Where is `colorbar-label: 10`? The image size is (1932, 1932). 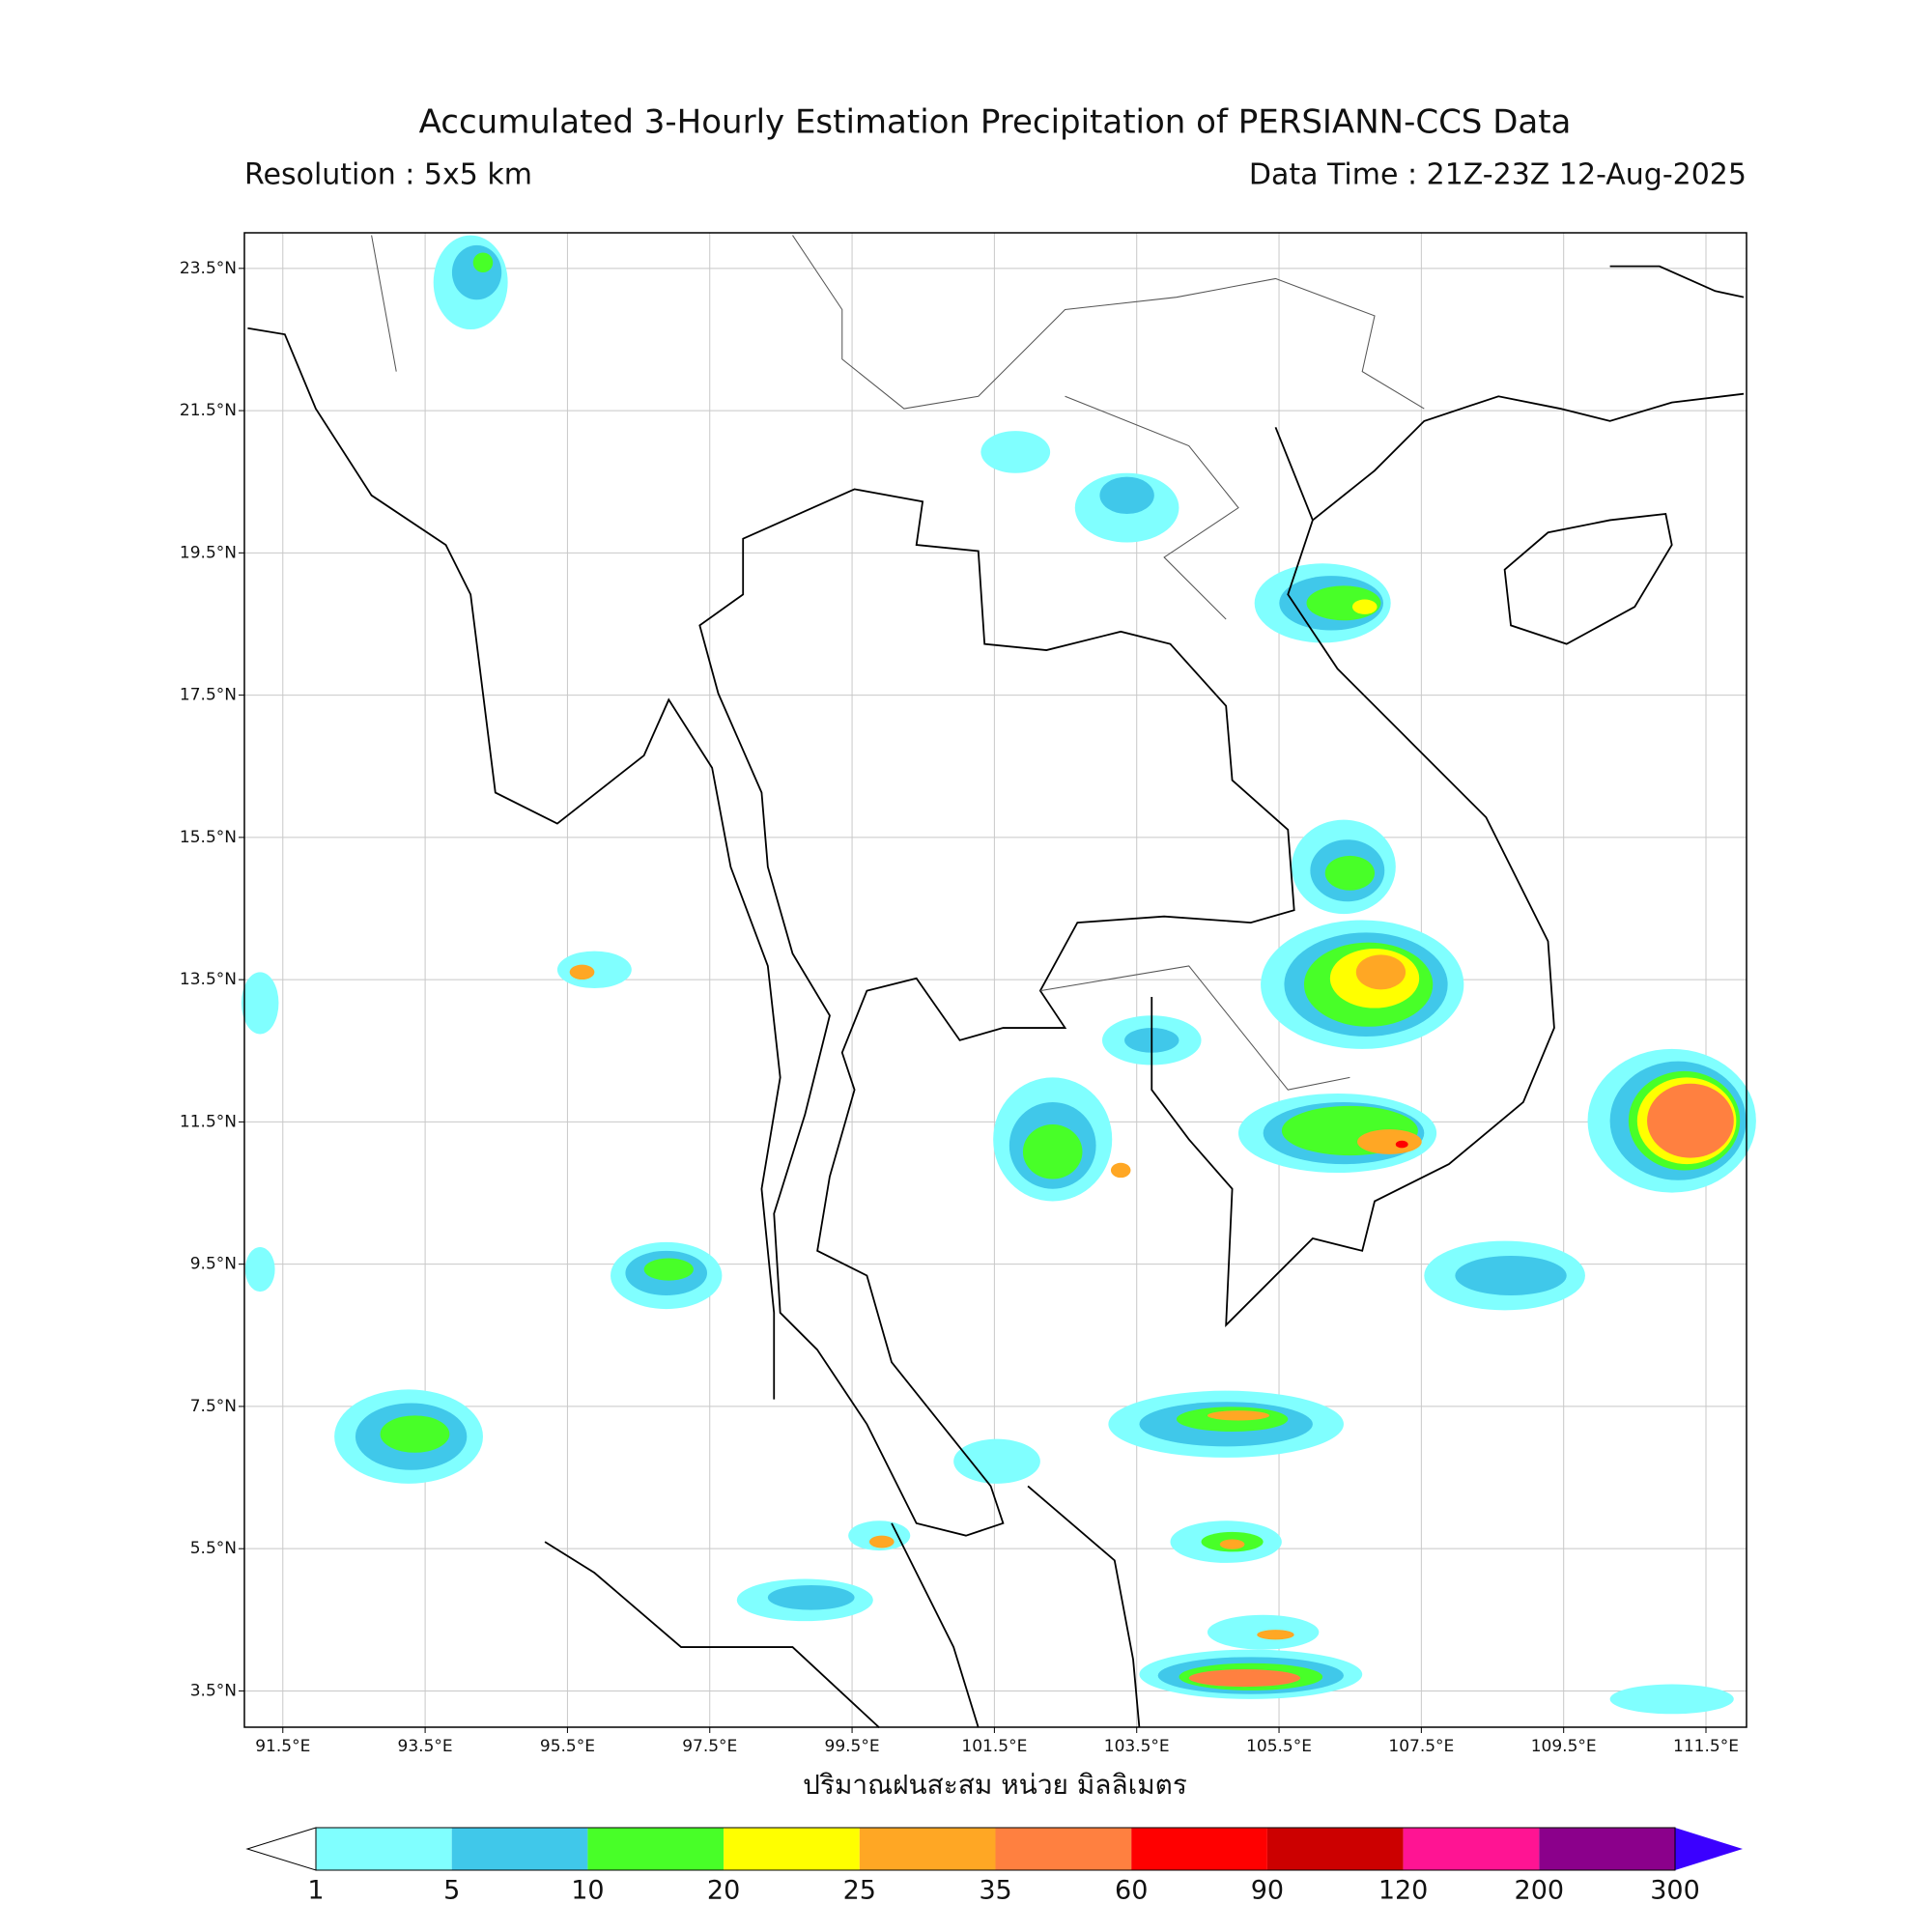
colorbar-label: 10 is located at coordinates (587, 1891).